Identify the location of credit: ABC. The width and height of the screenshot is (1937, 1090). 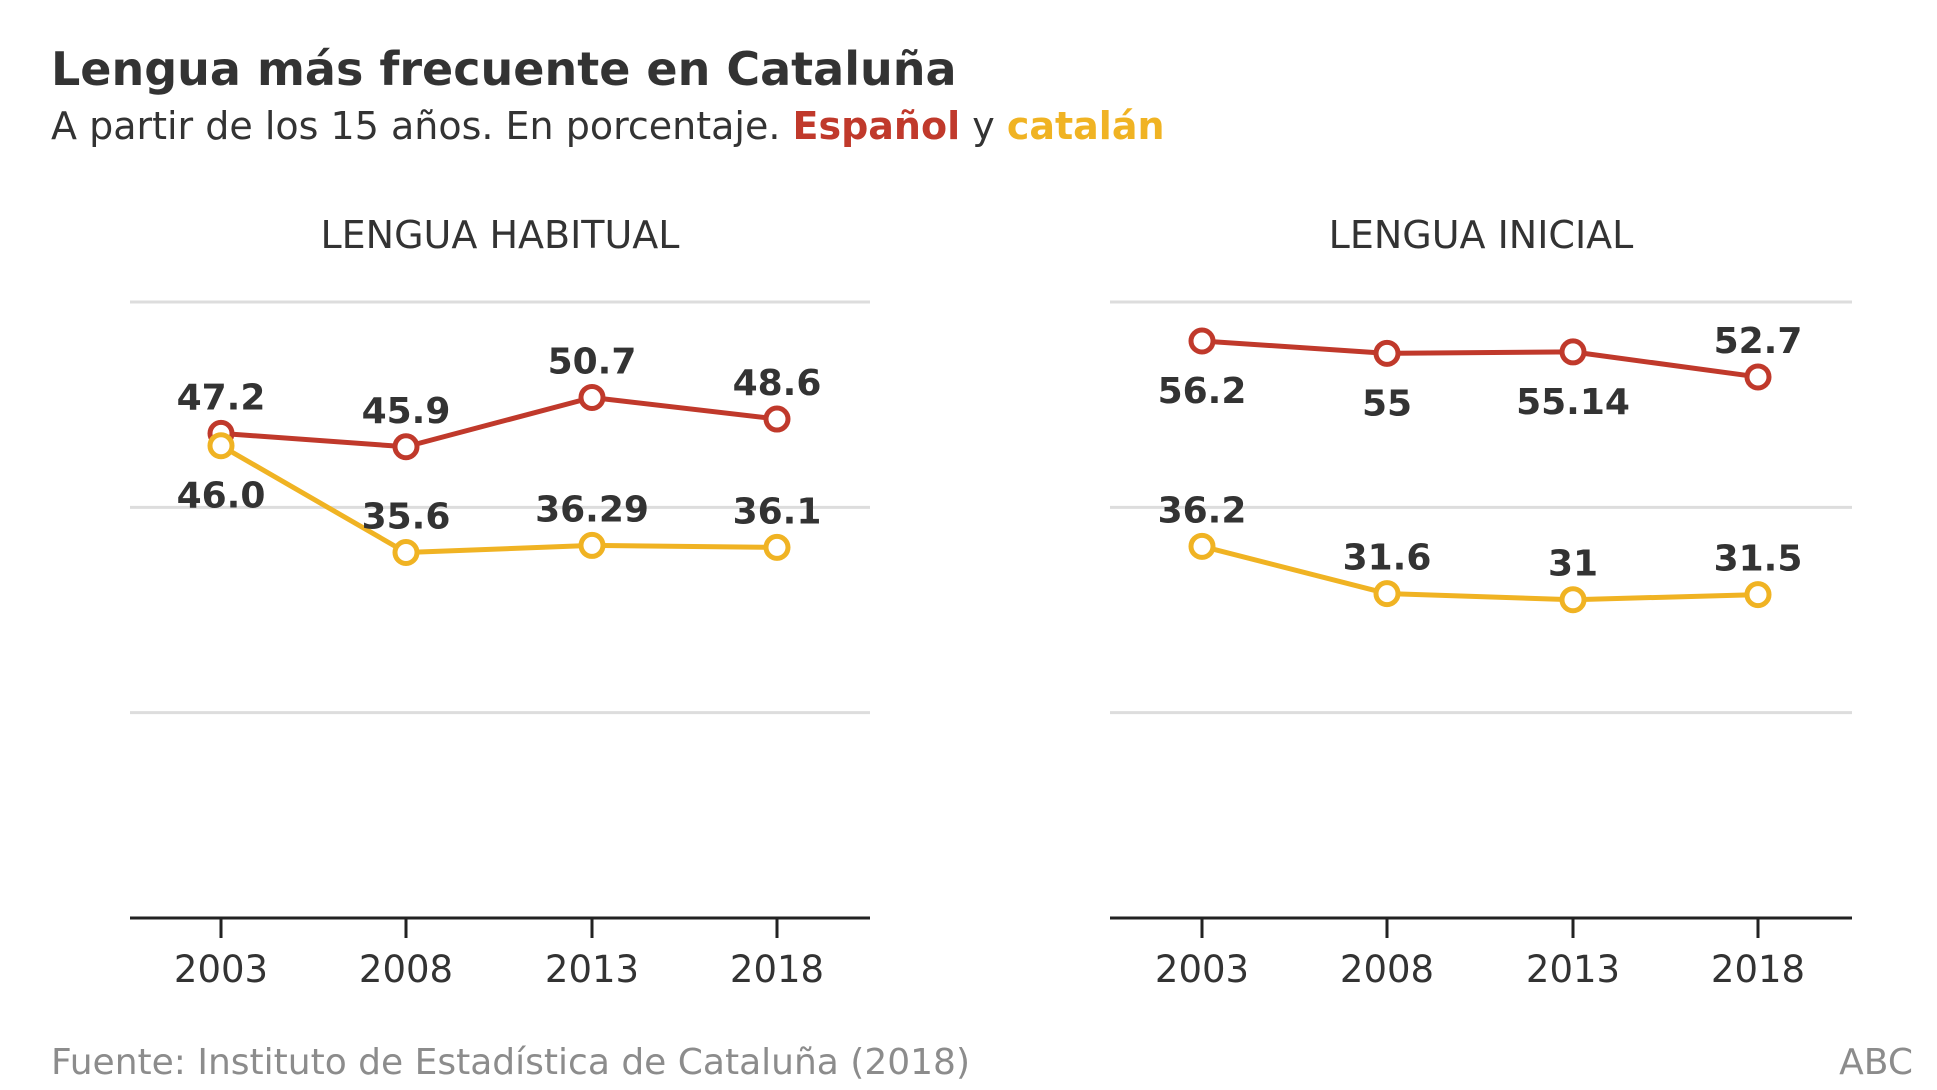
(1876, 1062).